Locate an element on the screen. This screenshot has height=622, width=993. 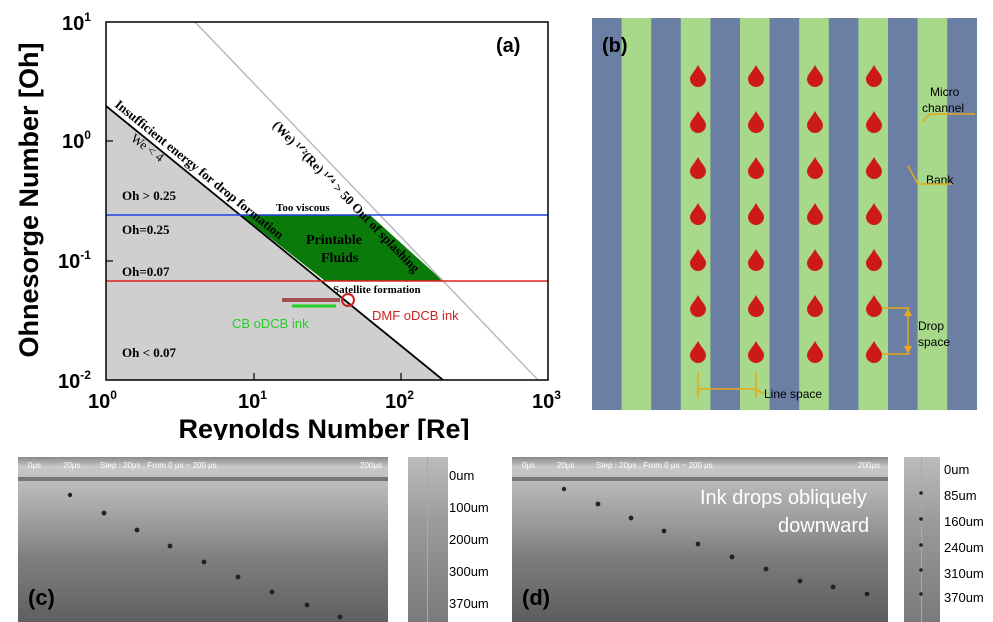
y-tick-10: 10¹ is located at coordinates (76, 22).